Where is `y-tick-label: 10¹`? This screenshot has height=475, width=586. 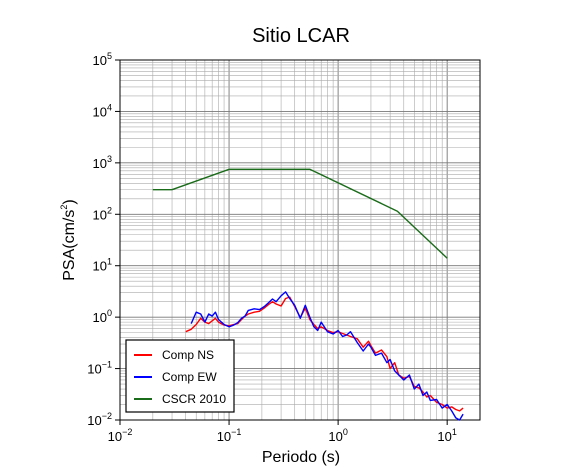
y-tick-label: 10¹ is located at coordinates (102, 265).